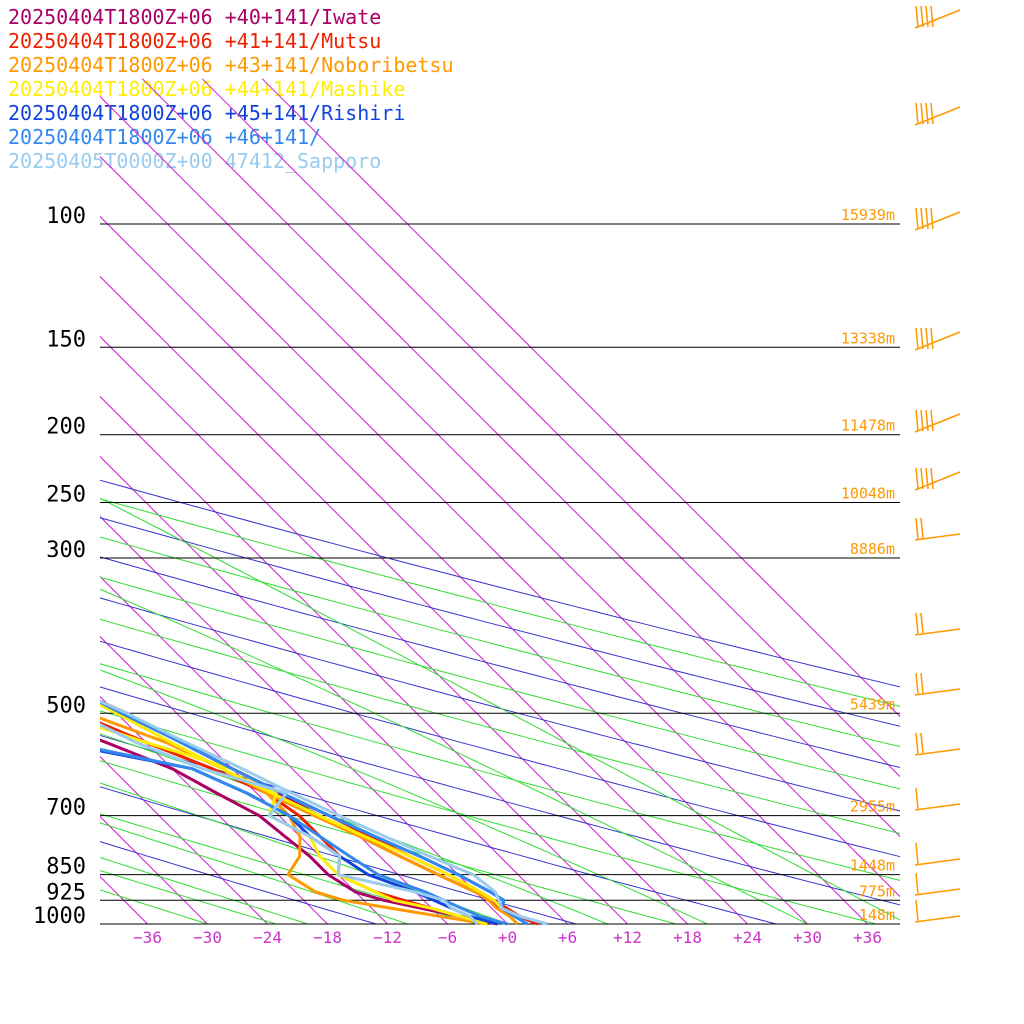 This screenshot has height=1024, width=1024. Describe the element at coordinates (507, 937) in the screenshot. I see `temperature-tick-label: +0` at that location.